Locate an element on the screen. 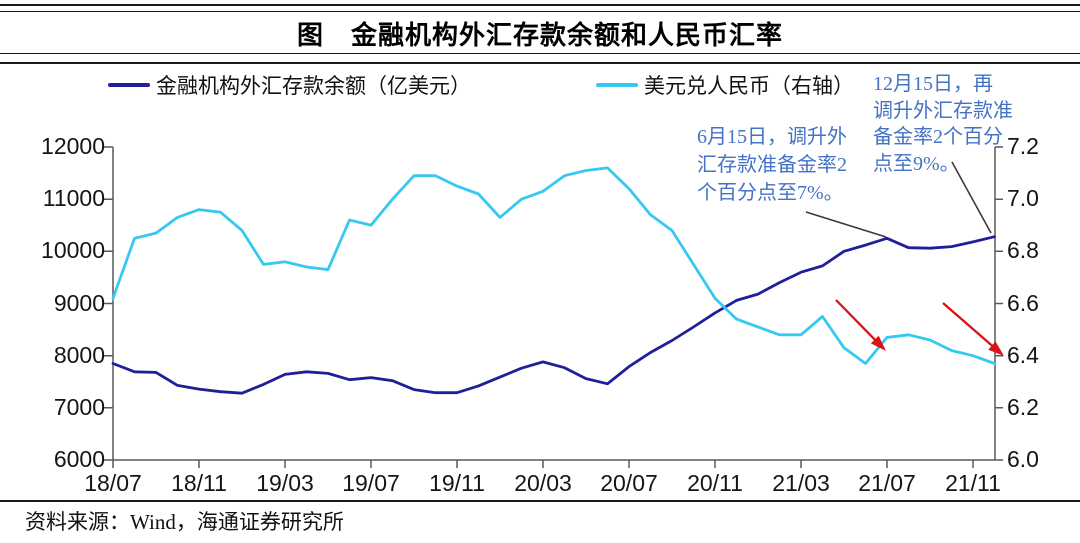 The height and width of the screenshot is (543, 1080). x-axis-label: 19/07 is located at coordinates (371, 483).